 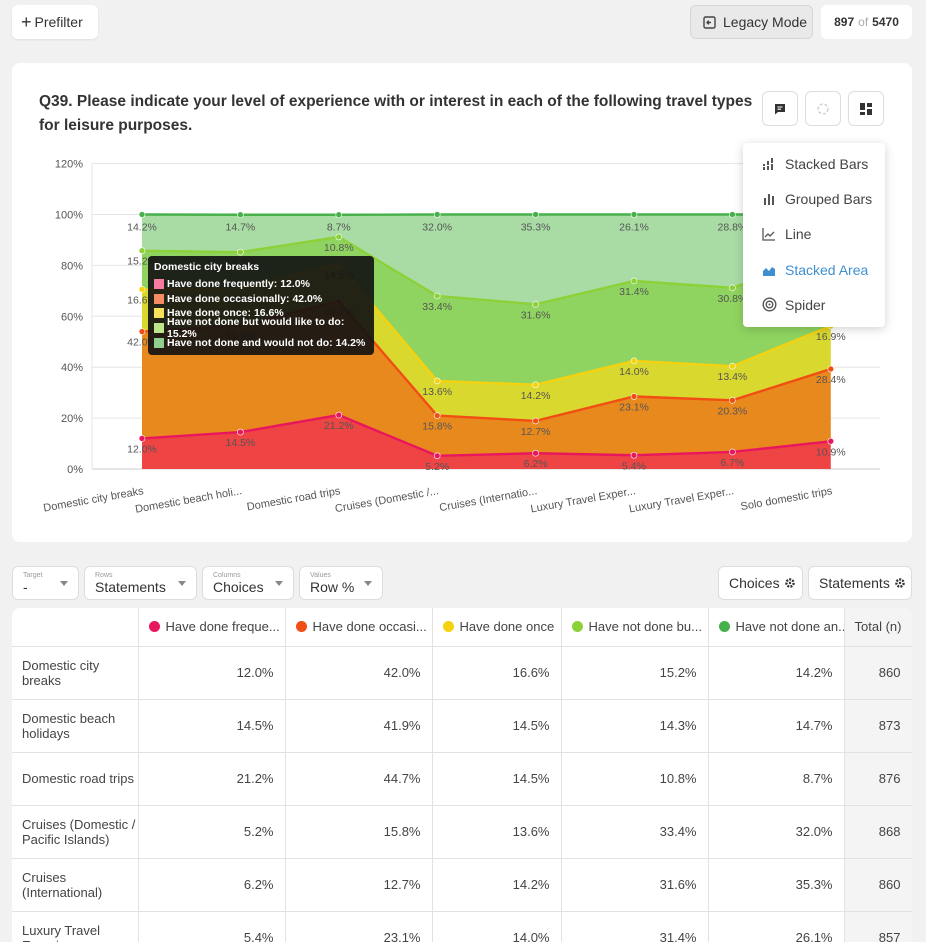 What do you see at coordinates (26, 22) in the screenshot?
I see `plus-icon: +` at bounding box center [26, 22].